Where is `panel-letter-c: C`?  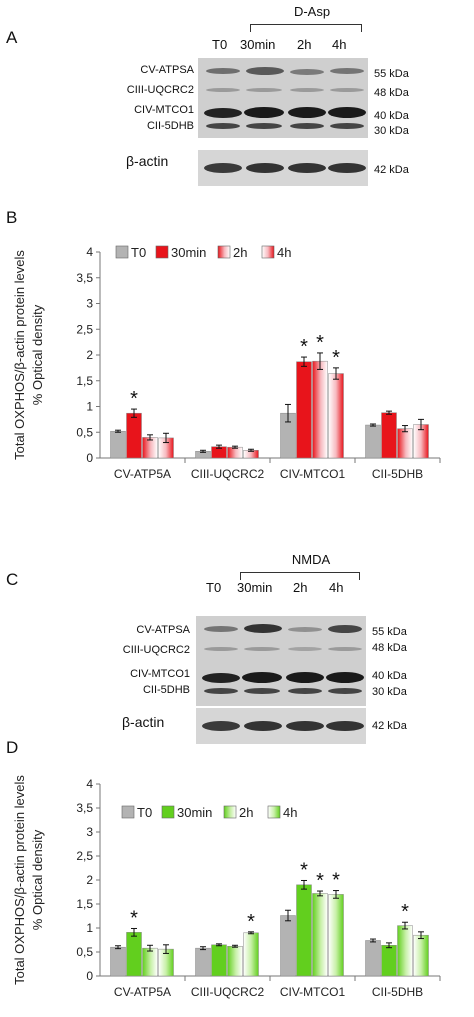
panel-letter-c: C is located at coordinates (12, 579).